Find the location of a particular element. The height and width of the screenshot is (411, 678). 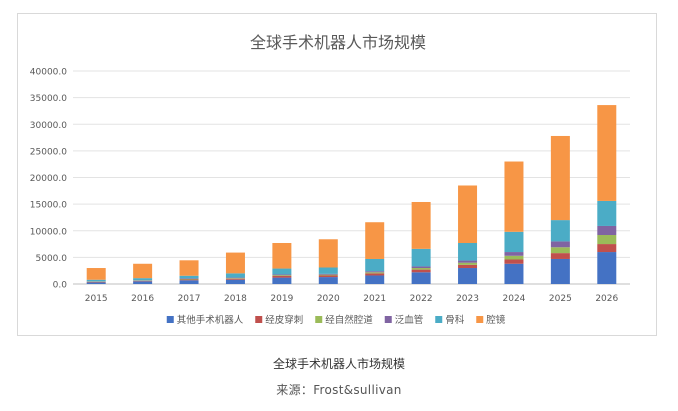

legend-label: 腔镜 is located at coordinates (496, 320).